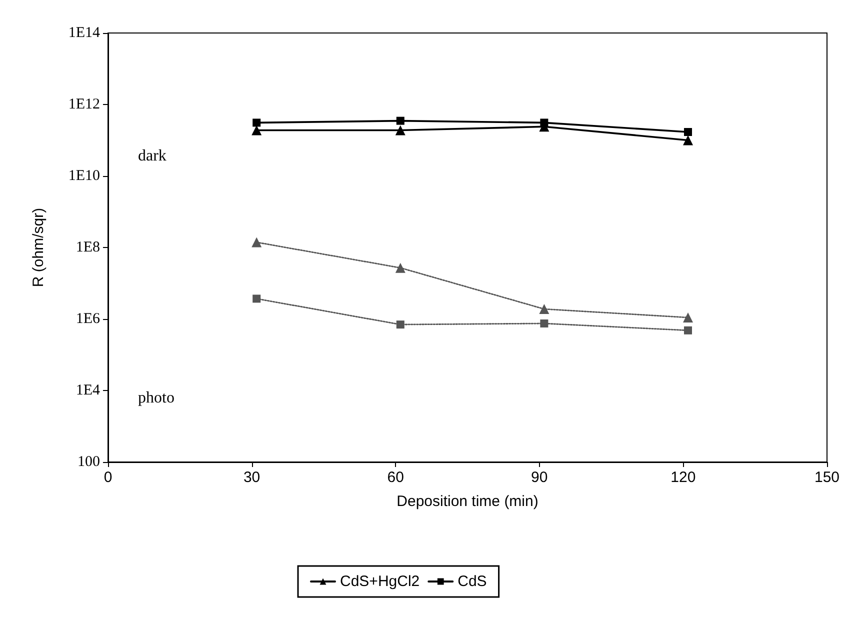  I want to click on legend-label: CdS, so click(472, 581).